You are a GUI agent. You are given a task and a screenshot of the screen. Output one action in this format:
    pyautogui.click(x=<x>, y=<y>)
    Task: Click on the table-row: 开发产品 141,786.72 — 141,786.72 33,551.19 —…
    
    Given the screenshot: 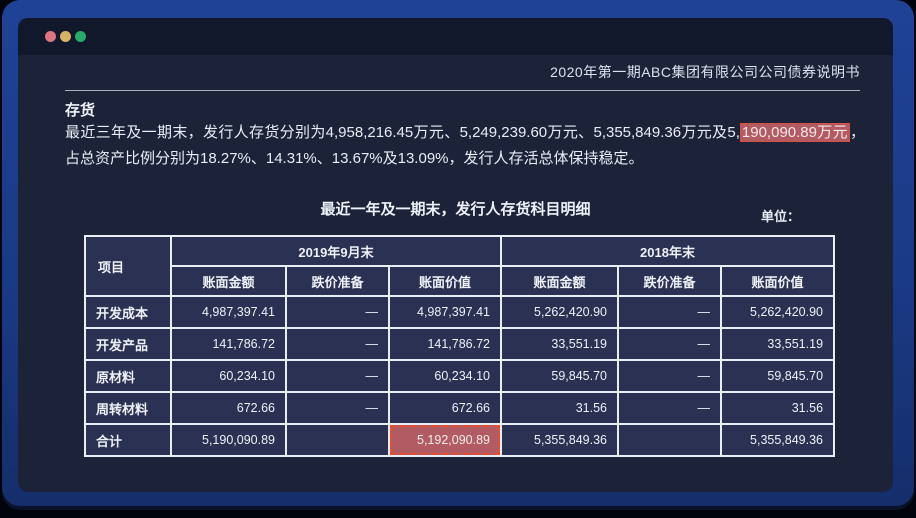 What is the action you would take?
    pyautogui.click(x=460, y=344)
    